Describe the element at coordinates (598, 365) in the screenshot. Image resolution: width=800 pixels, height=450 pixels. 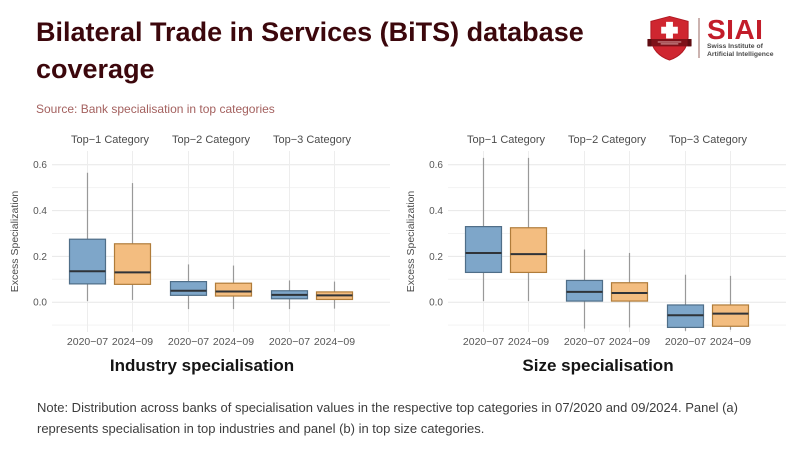
I see `panel-caption-size: Size specialisation` at that location.